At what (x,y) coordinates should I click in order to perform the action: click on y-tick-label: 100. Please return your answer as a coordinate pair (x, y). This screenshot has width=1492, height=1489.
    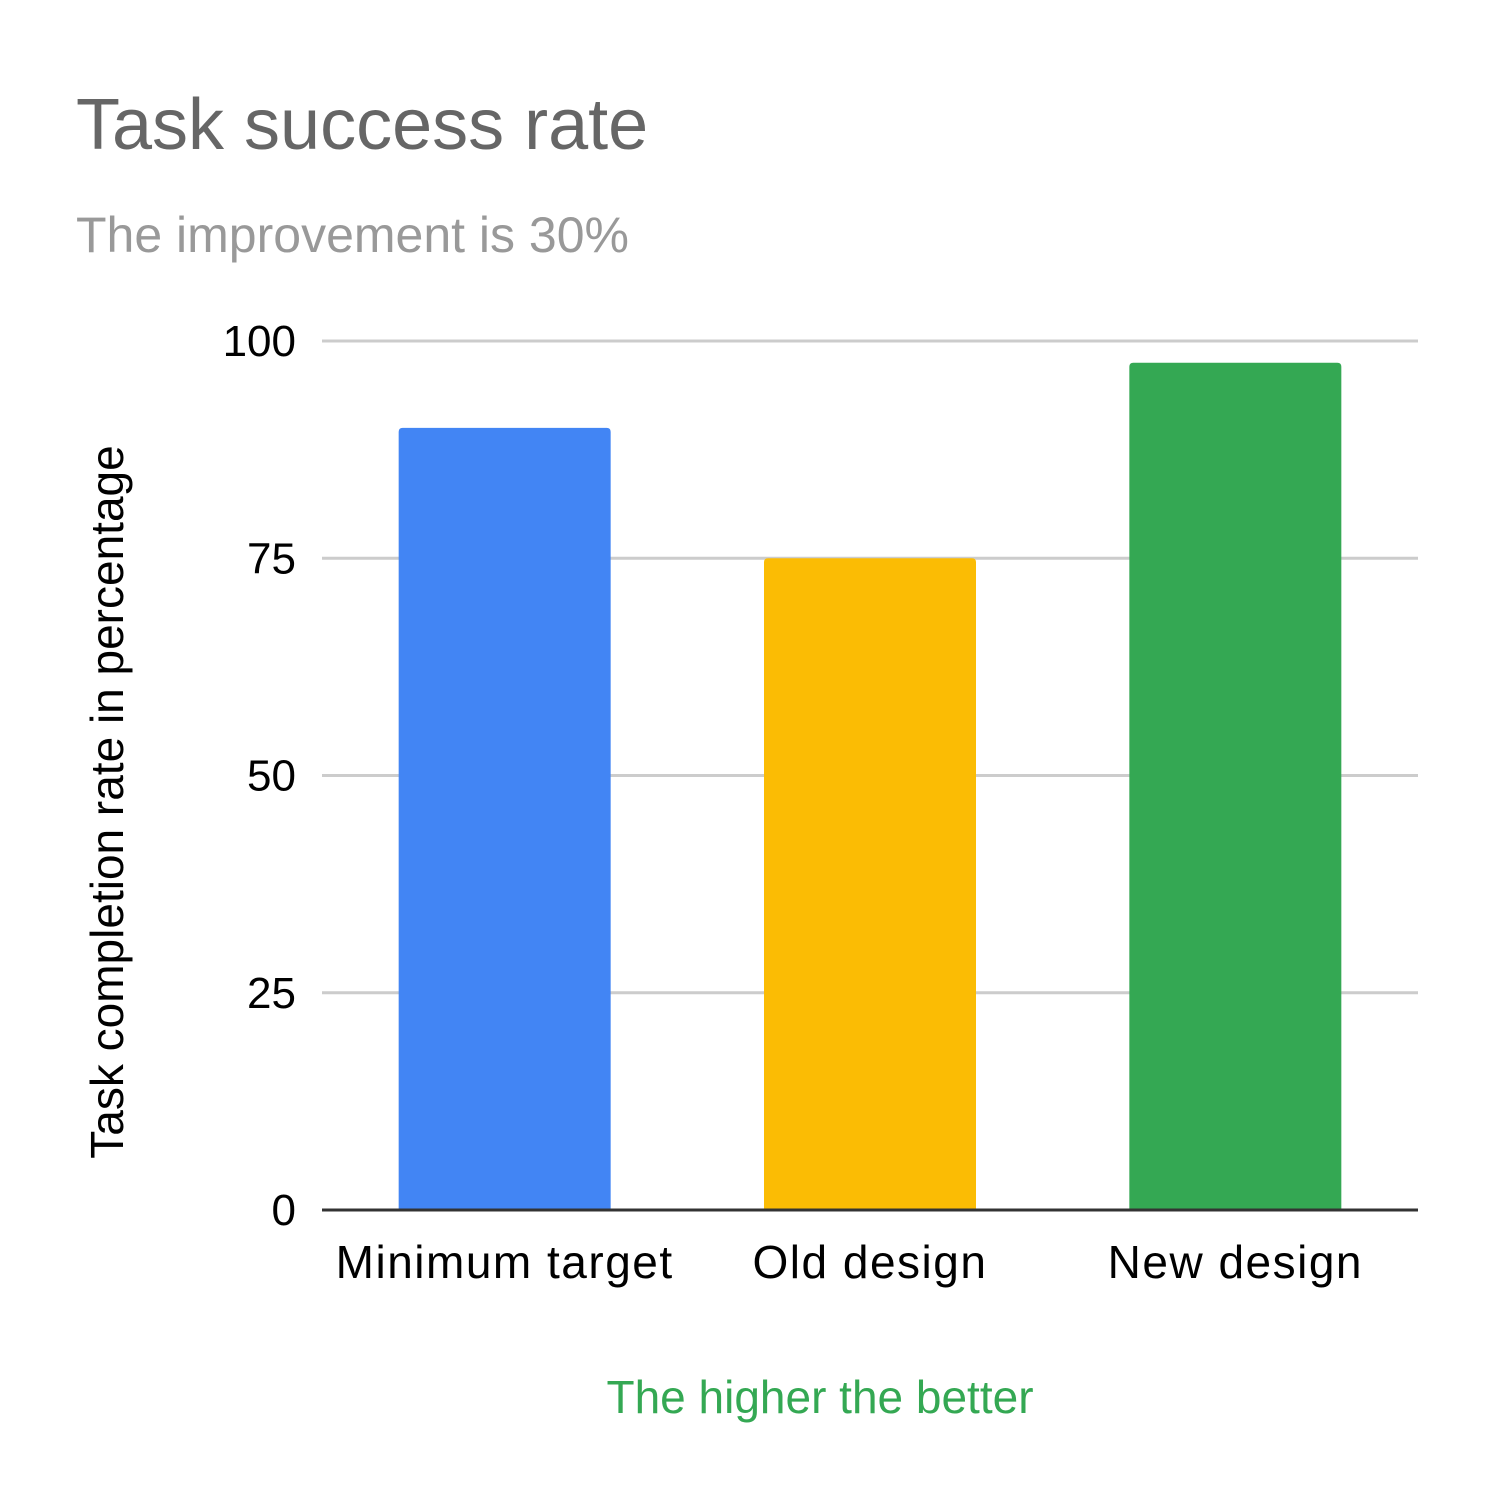
    Looking at the image, I should click on (259, 341).